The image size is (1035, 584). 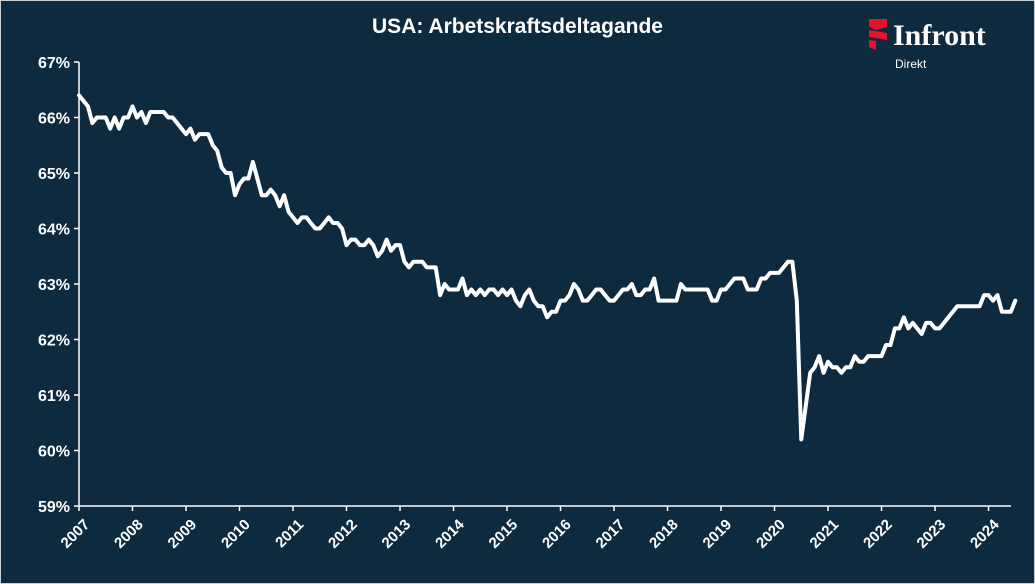 What do you see at coordinates (343, 534) in the screenshot?
I see `x-tick-label: 2012` at bounding box center [343, 534].